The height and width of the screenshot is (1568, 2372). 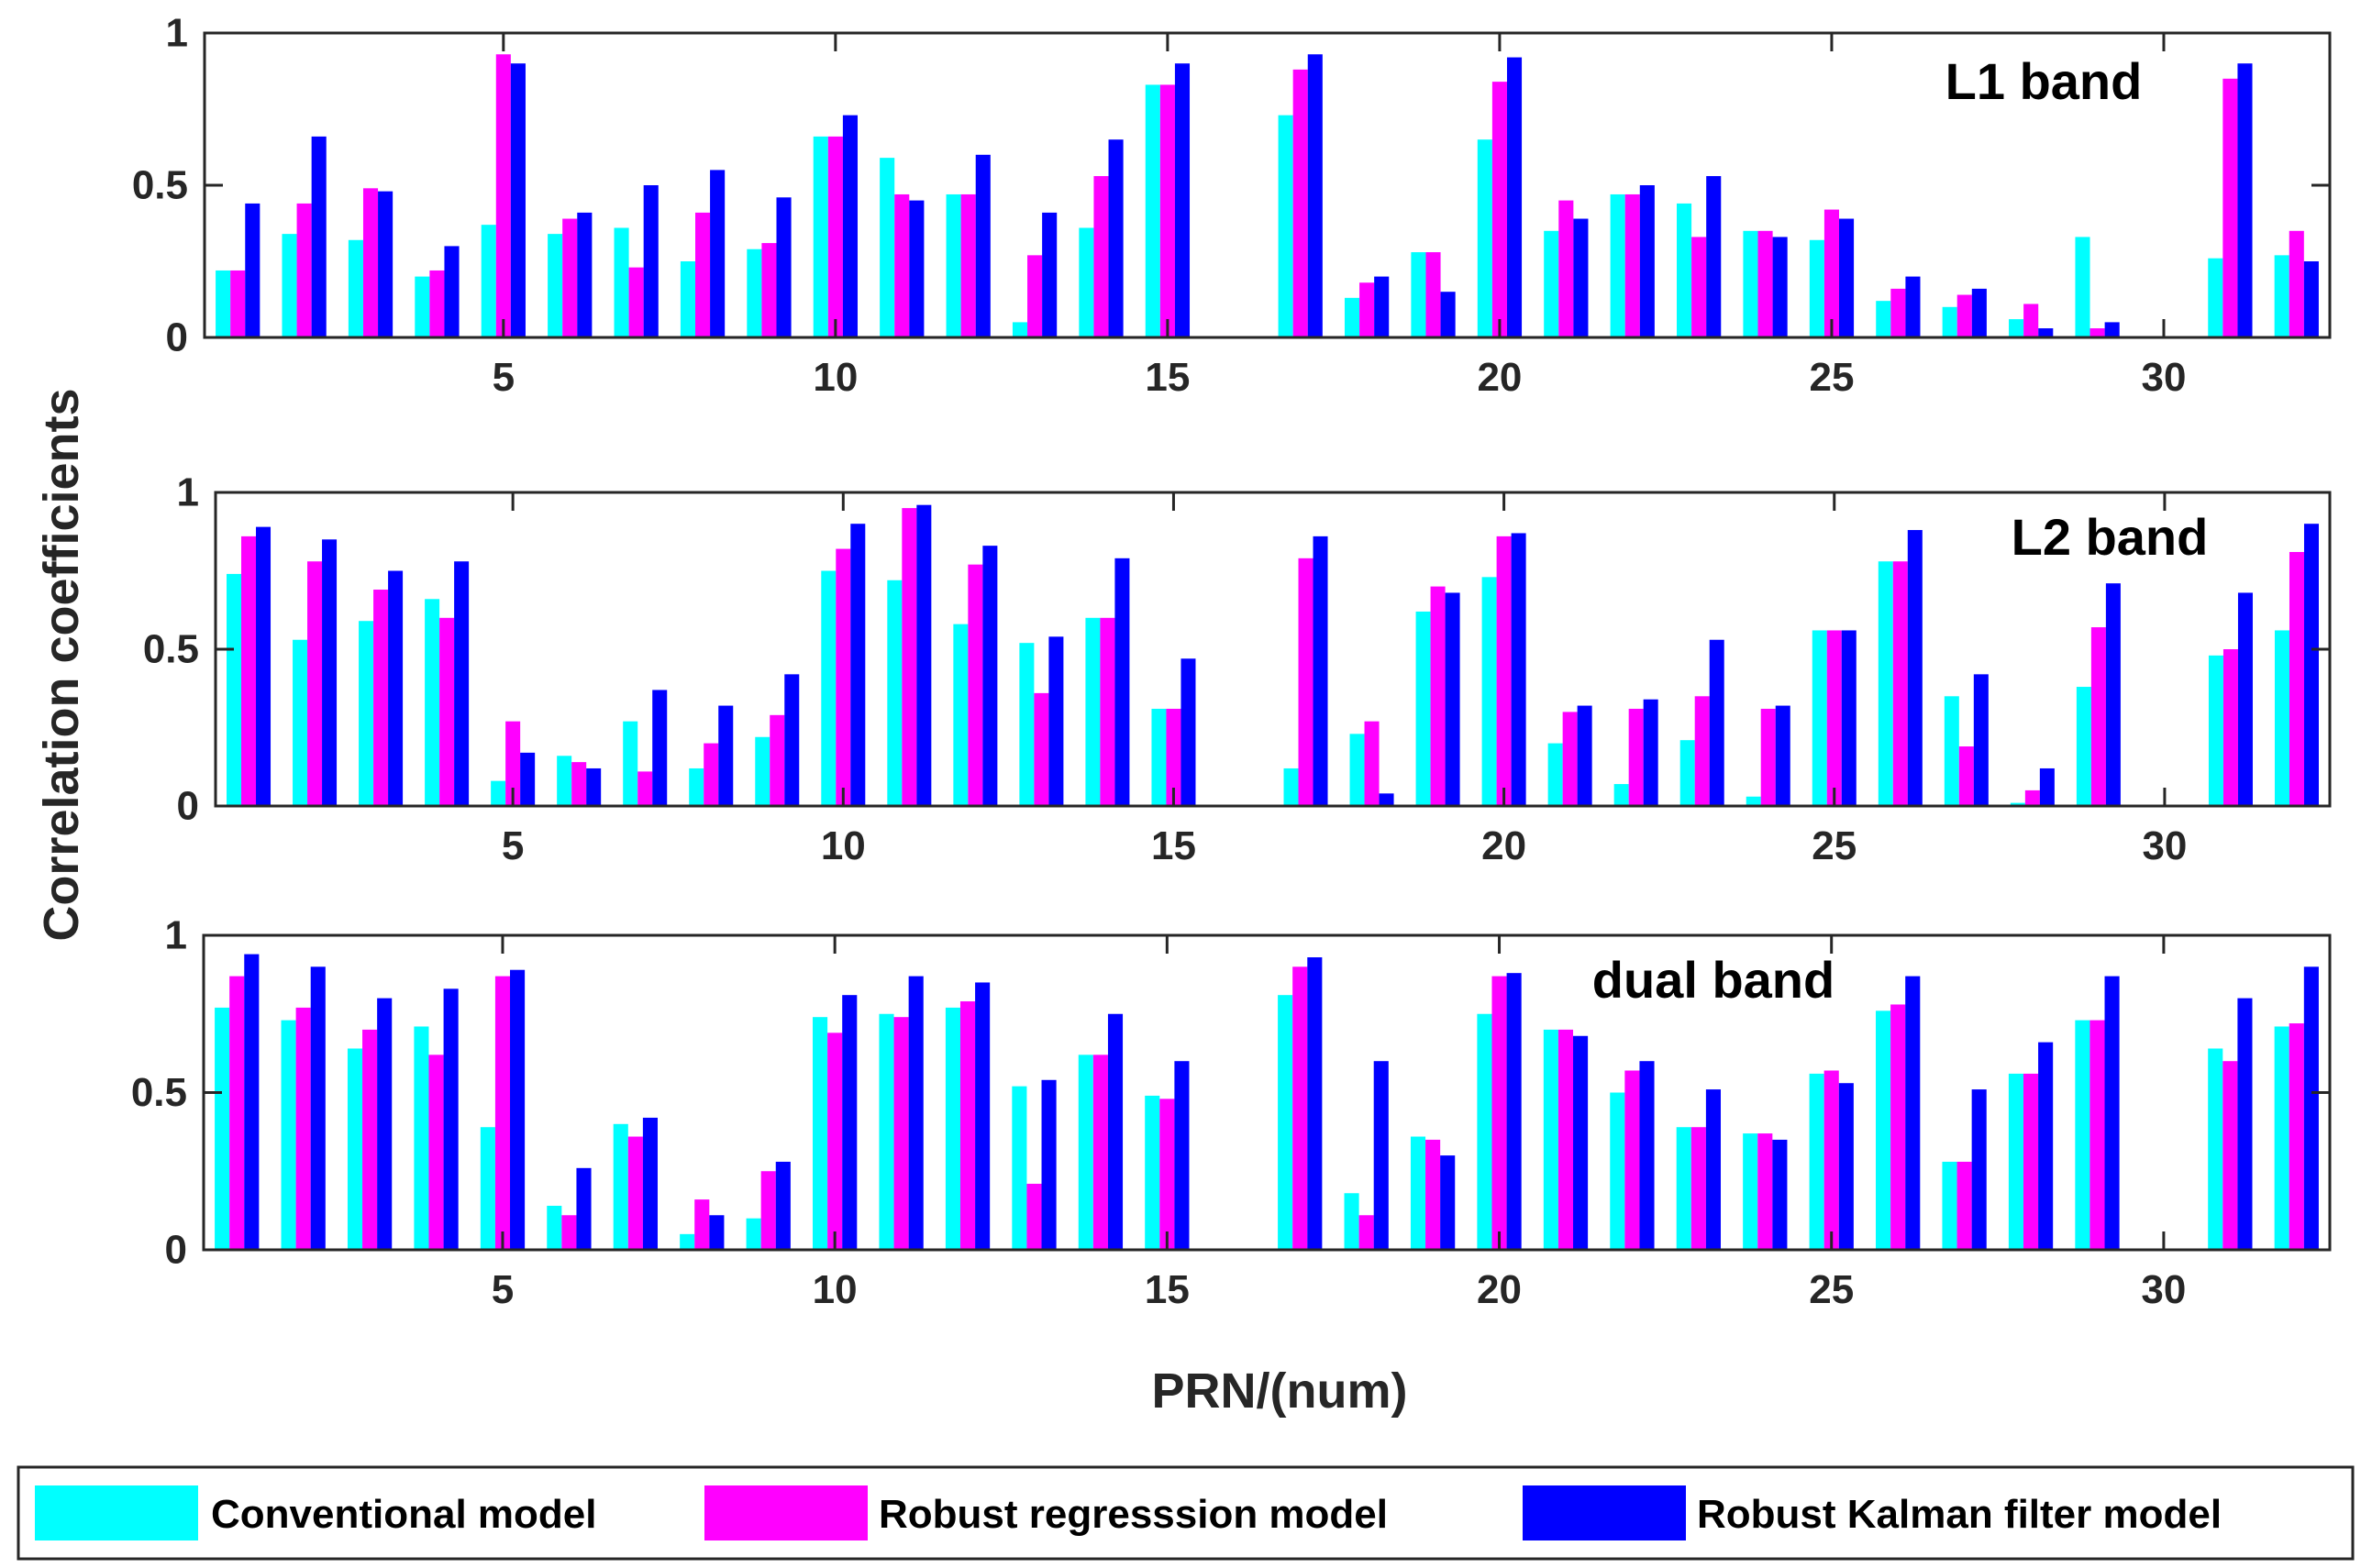 What do you see at coordinates (330, 673) in the screenshot?
I see `bar-l2-band-s3-prn2` at bounding box center [330, 673].